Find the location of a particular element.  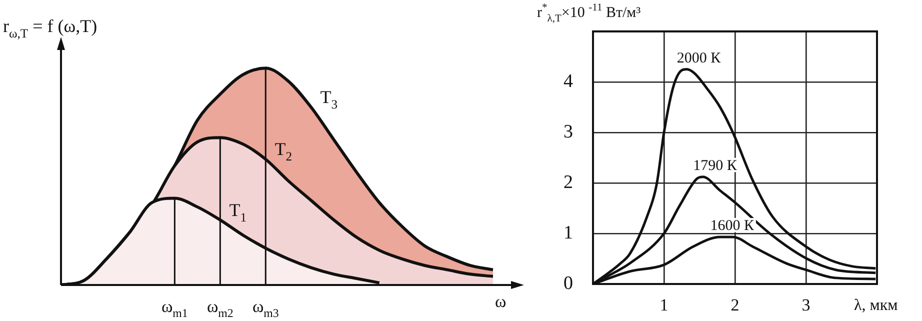

y-tick-label: 3 is located at coordinates (568, 131).